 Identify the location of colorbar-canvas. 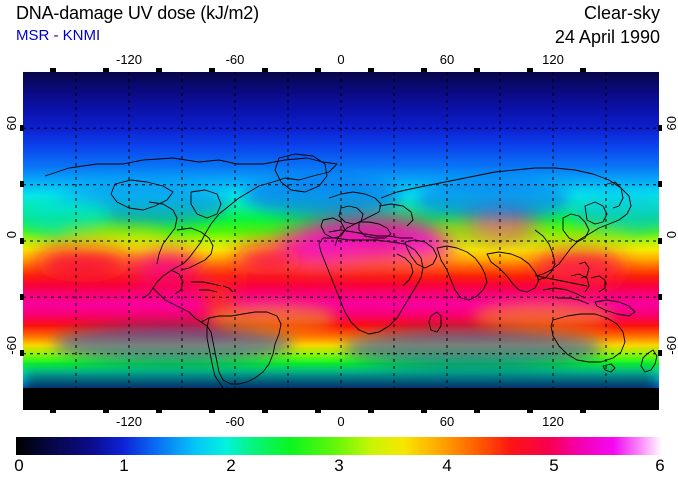
(339, 446).